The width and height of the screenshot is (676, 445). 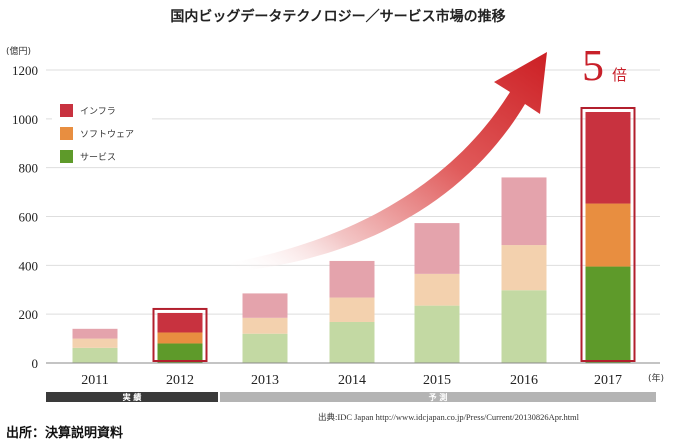 I want to click on x-tick-label: 2012, so click(x=180, y=380).